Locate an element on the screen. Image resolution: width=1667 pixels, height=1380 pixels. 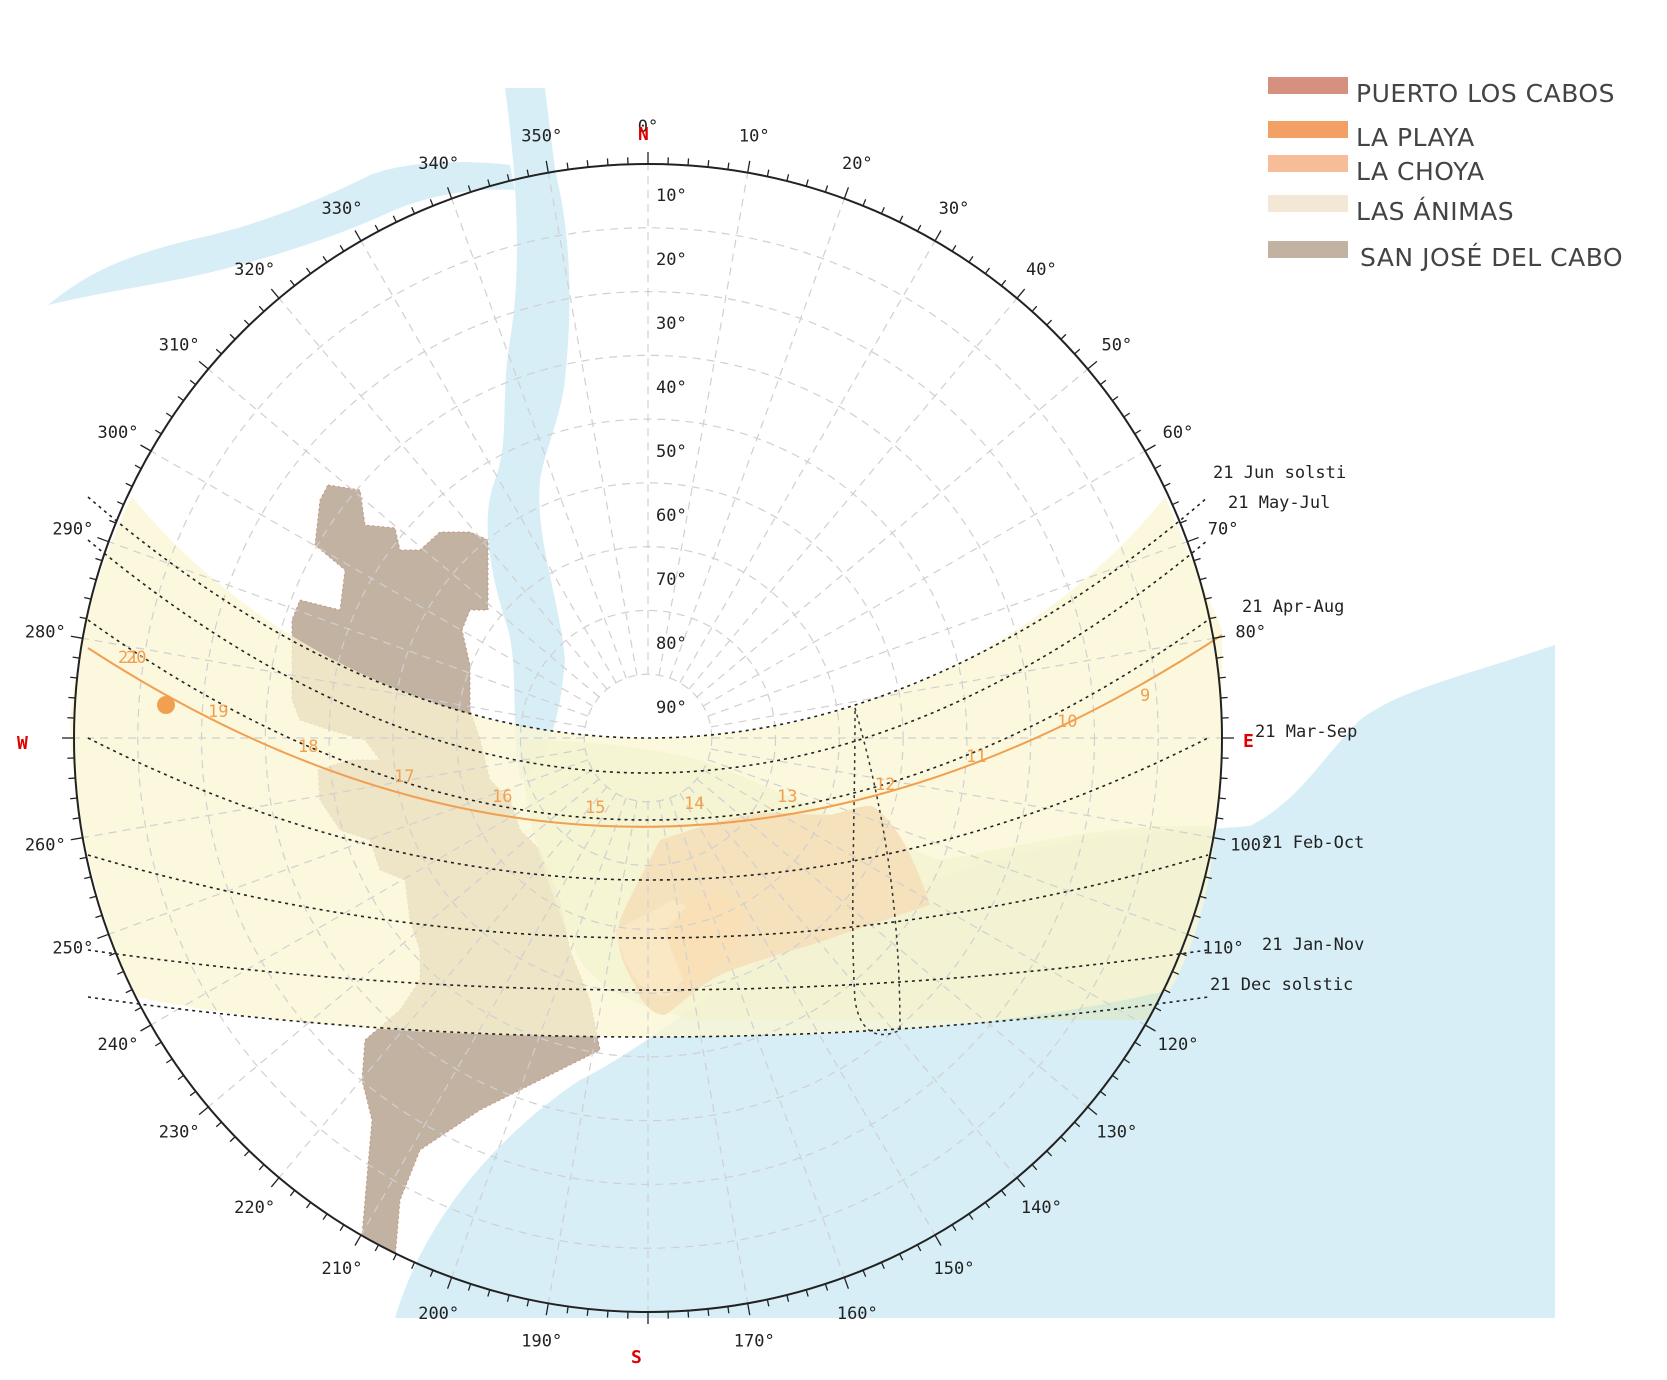
azimuth-label: 350° is located at coordinates (541, 136).